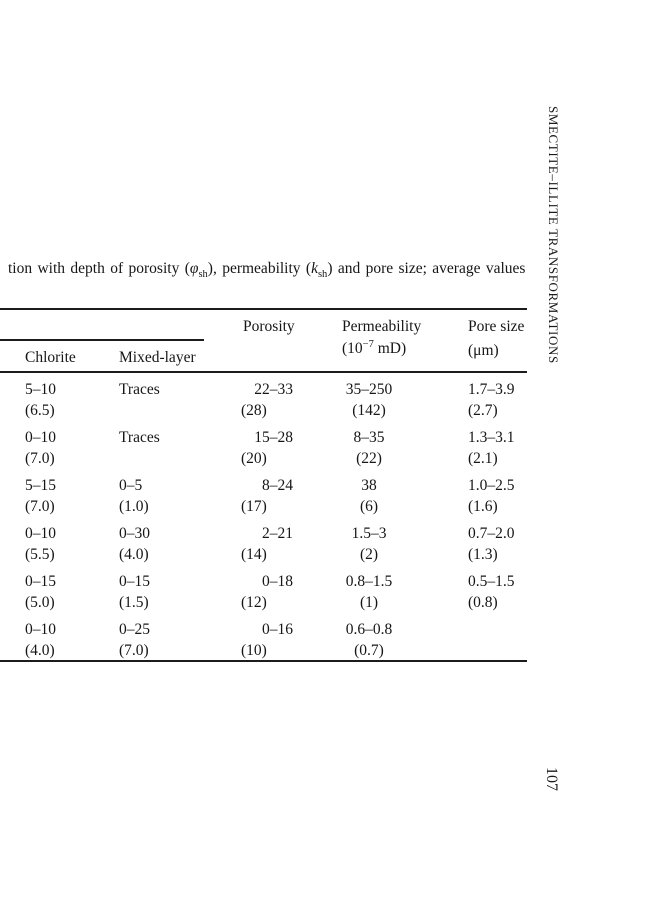 The image size is (657, 900). What do you see at coordinates (134, 640) in the screenshot?
I see `cell-mixed-layer: 0–25 (7.0)` at bounding box center [134, 640].